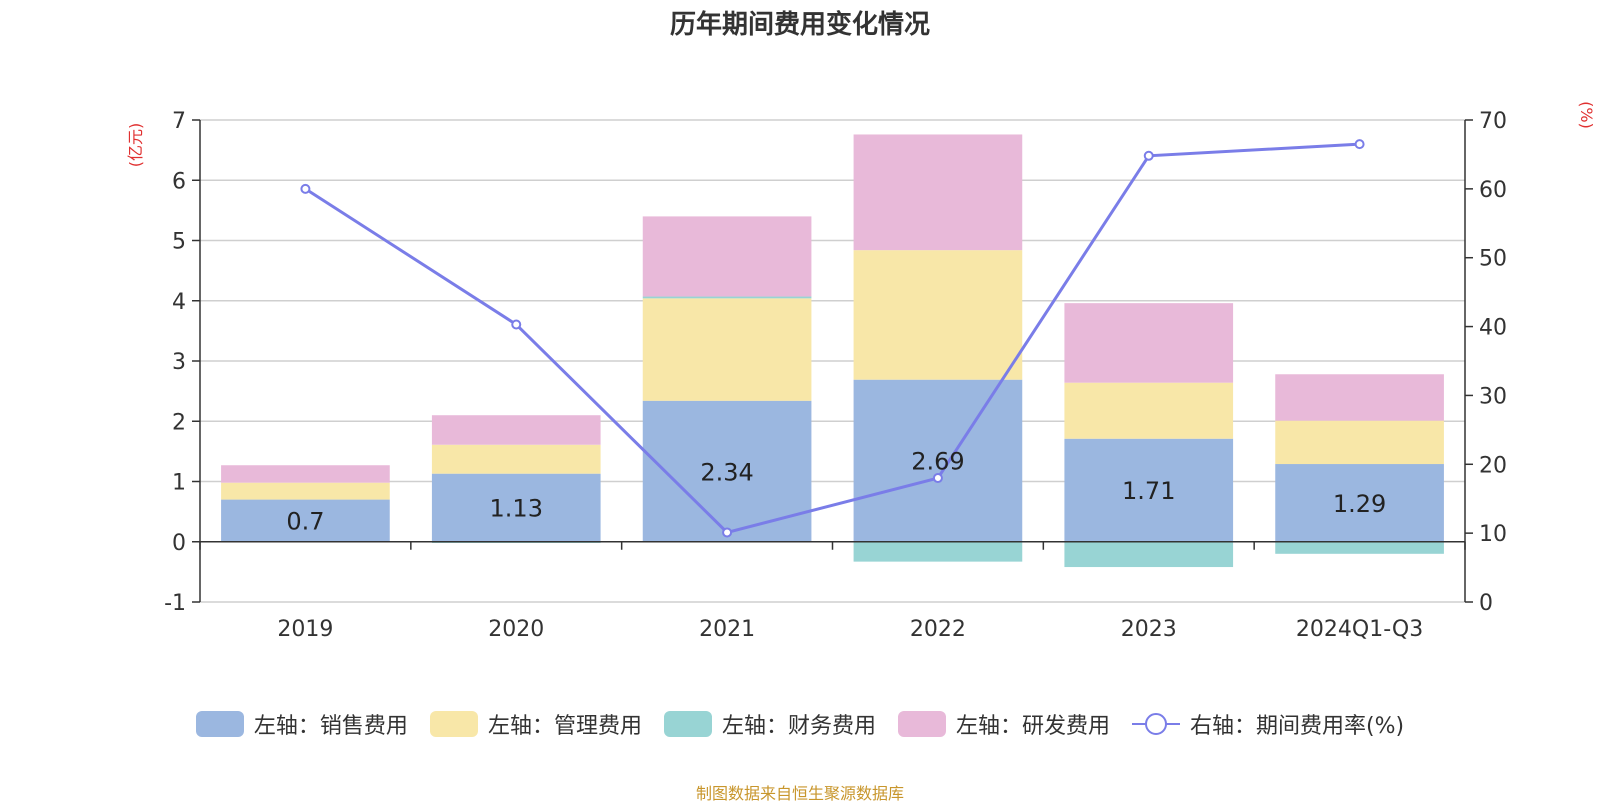  What do you see at coordinates (687, 724) in the screenshot?
I see `legend-swatch-finance` at bounding box center [687, 724].